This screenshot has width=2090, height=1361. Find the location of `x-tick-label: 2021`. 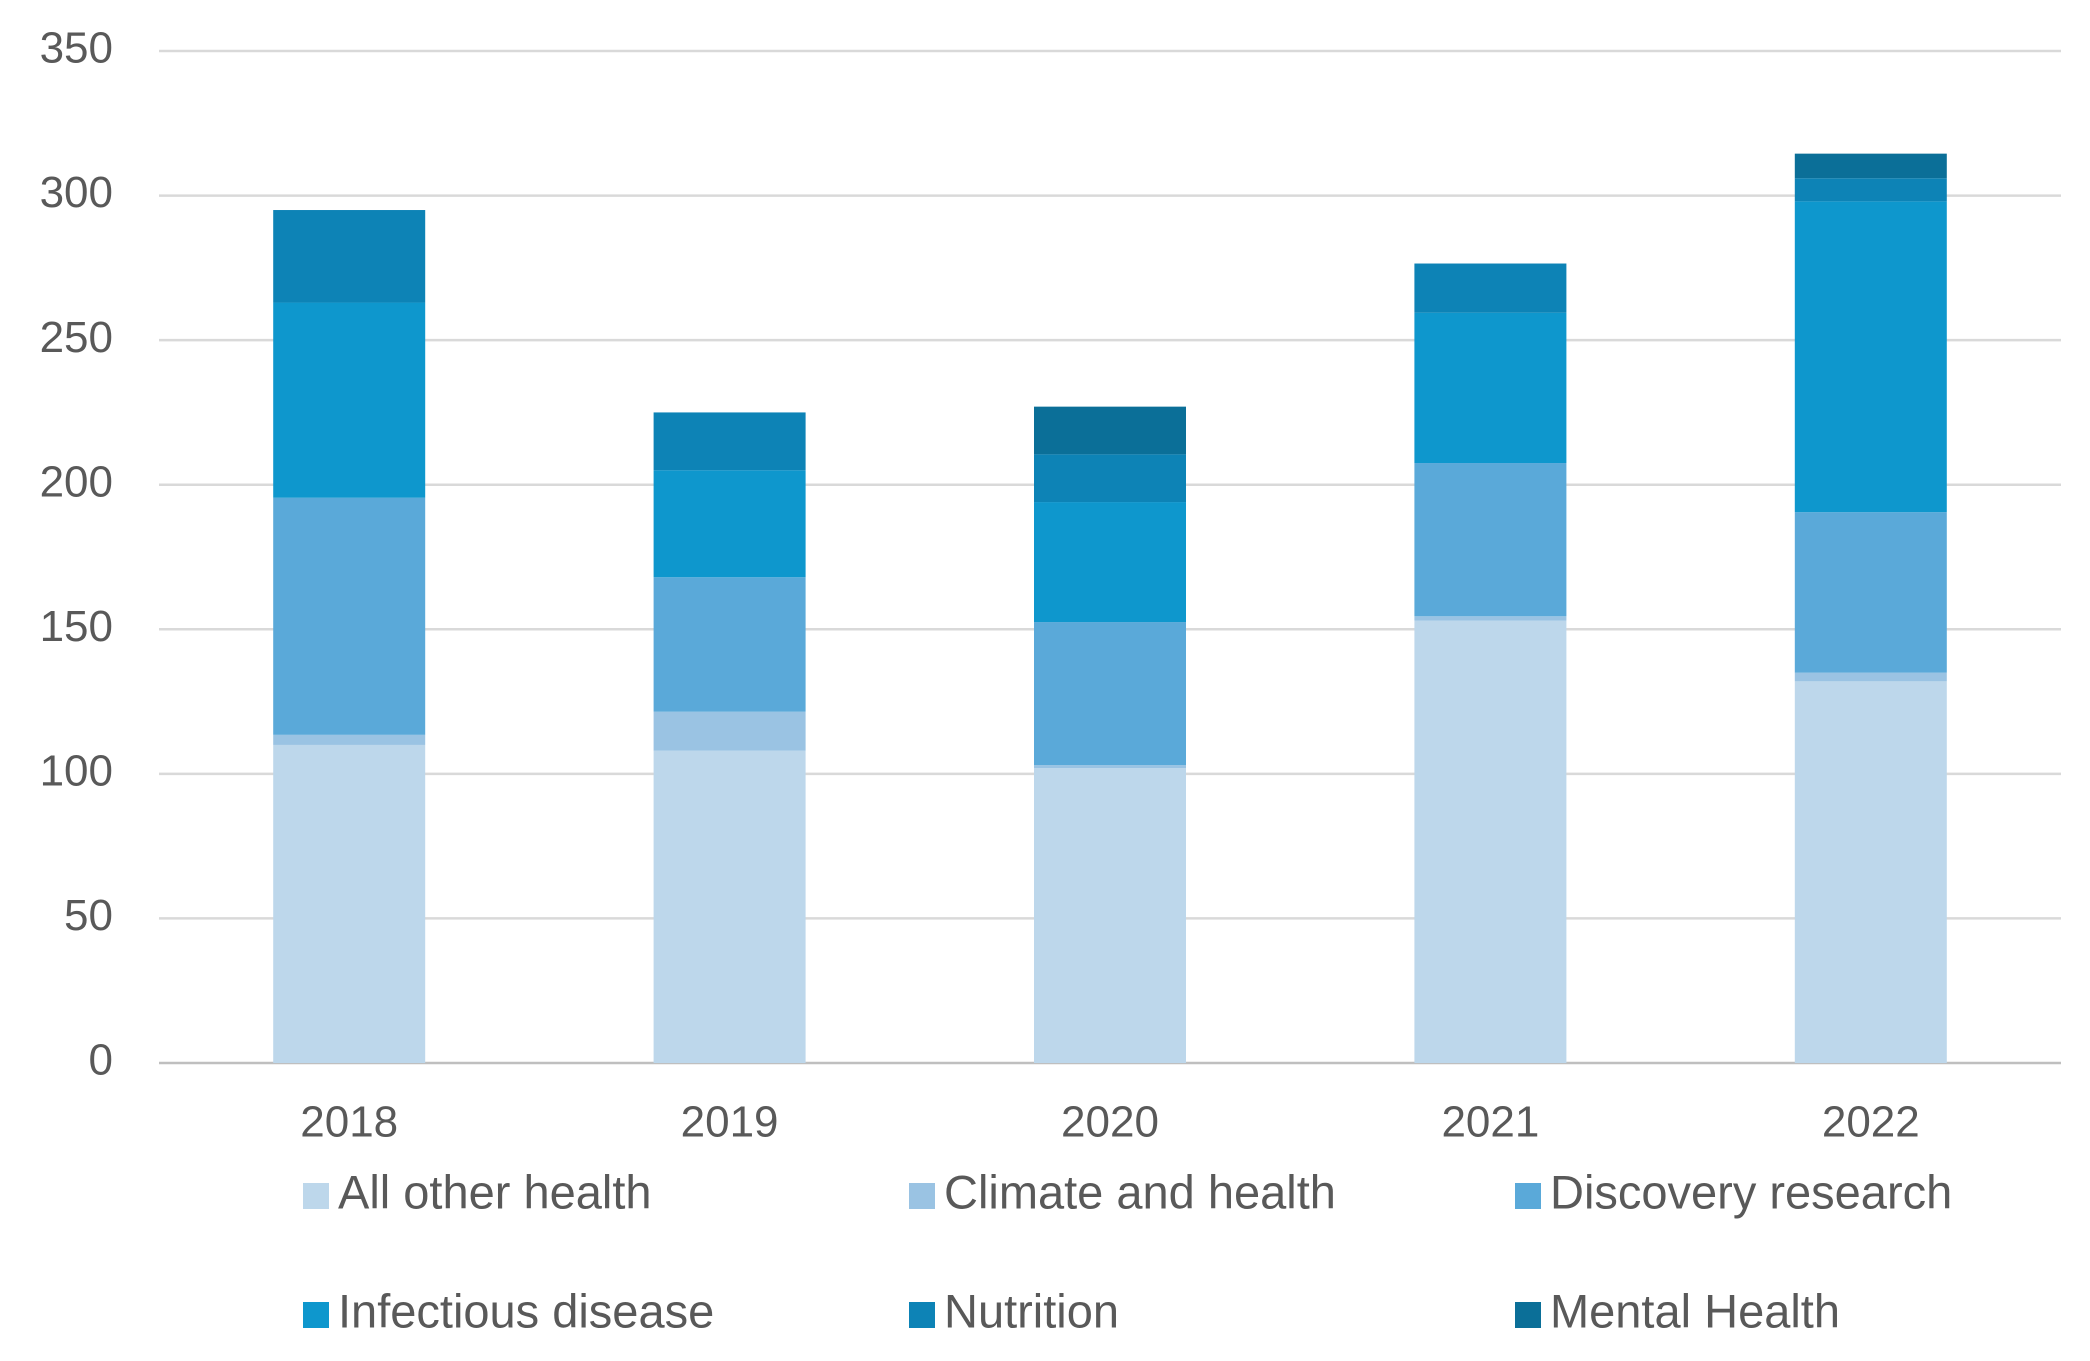

x-tick-label: 2021 is located at coordinates (1490, 1122).